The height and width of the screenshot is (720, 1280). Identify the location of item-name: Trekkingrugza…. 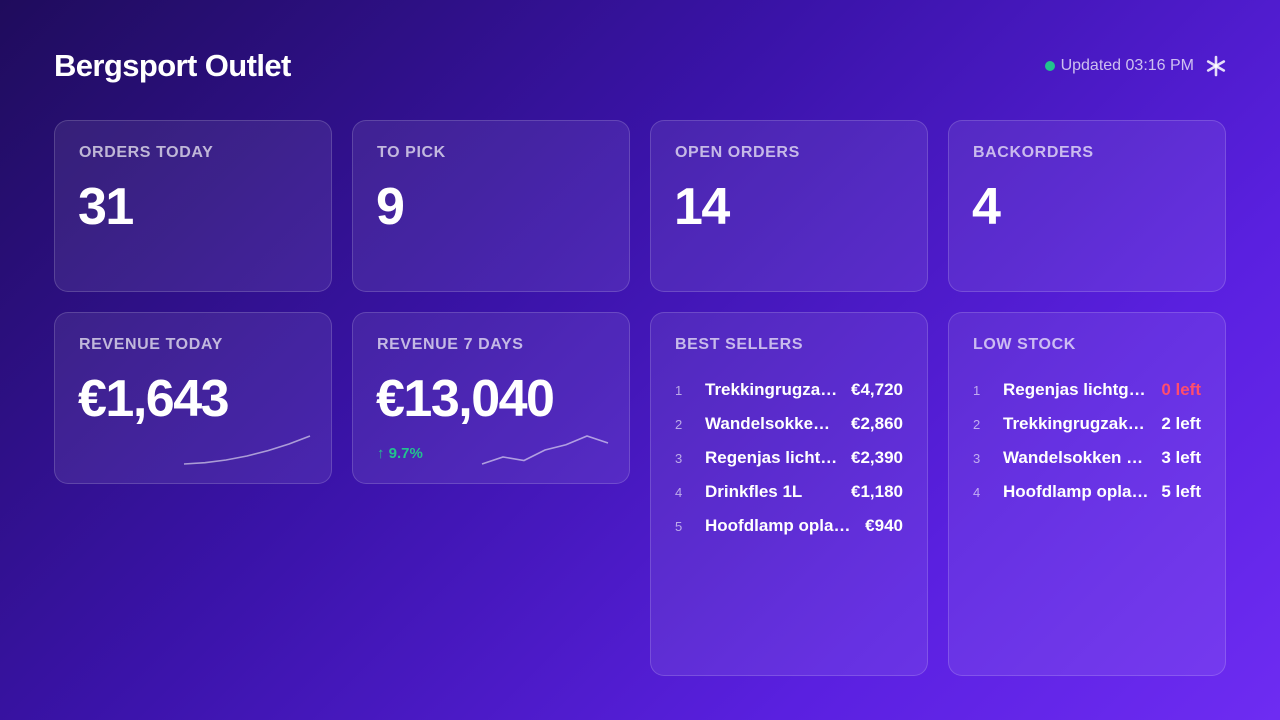
(771, 389).